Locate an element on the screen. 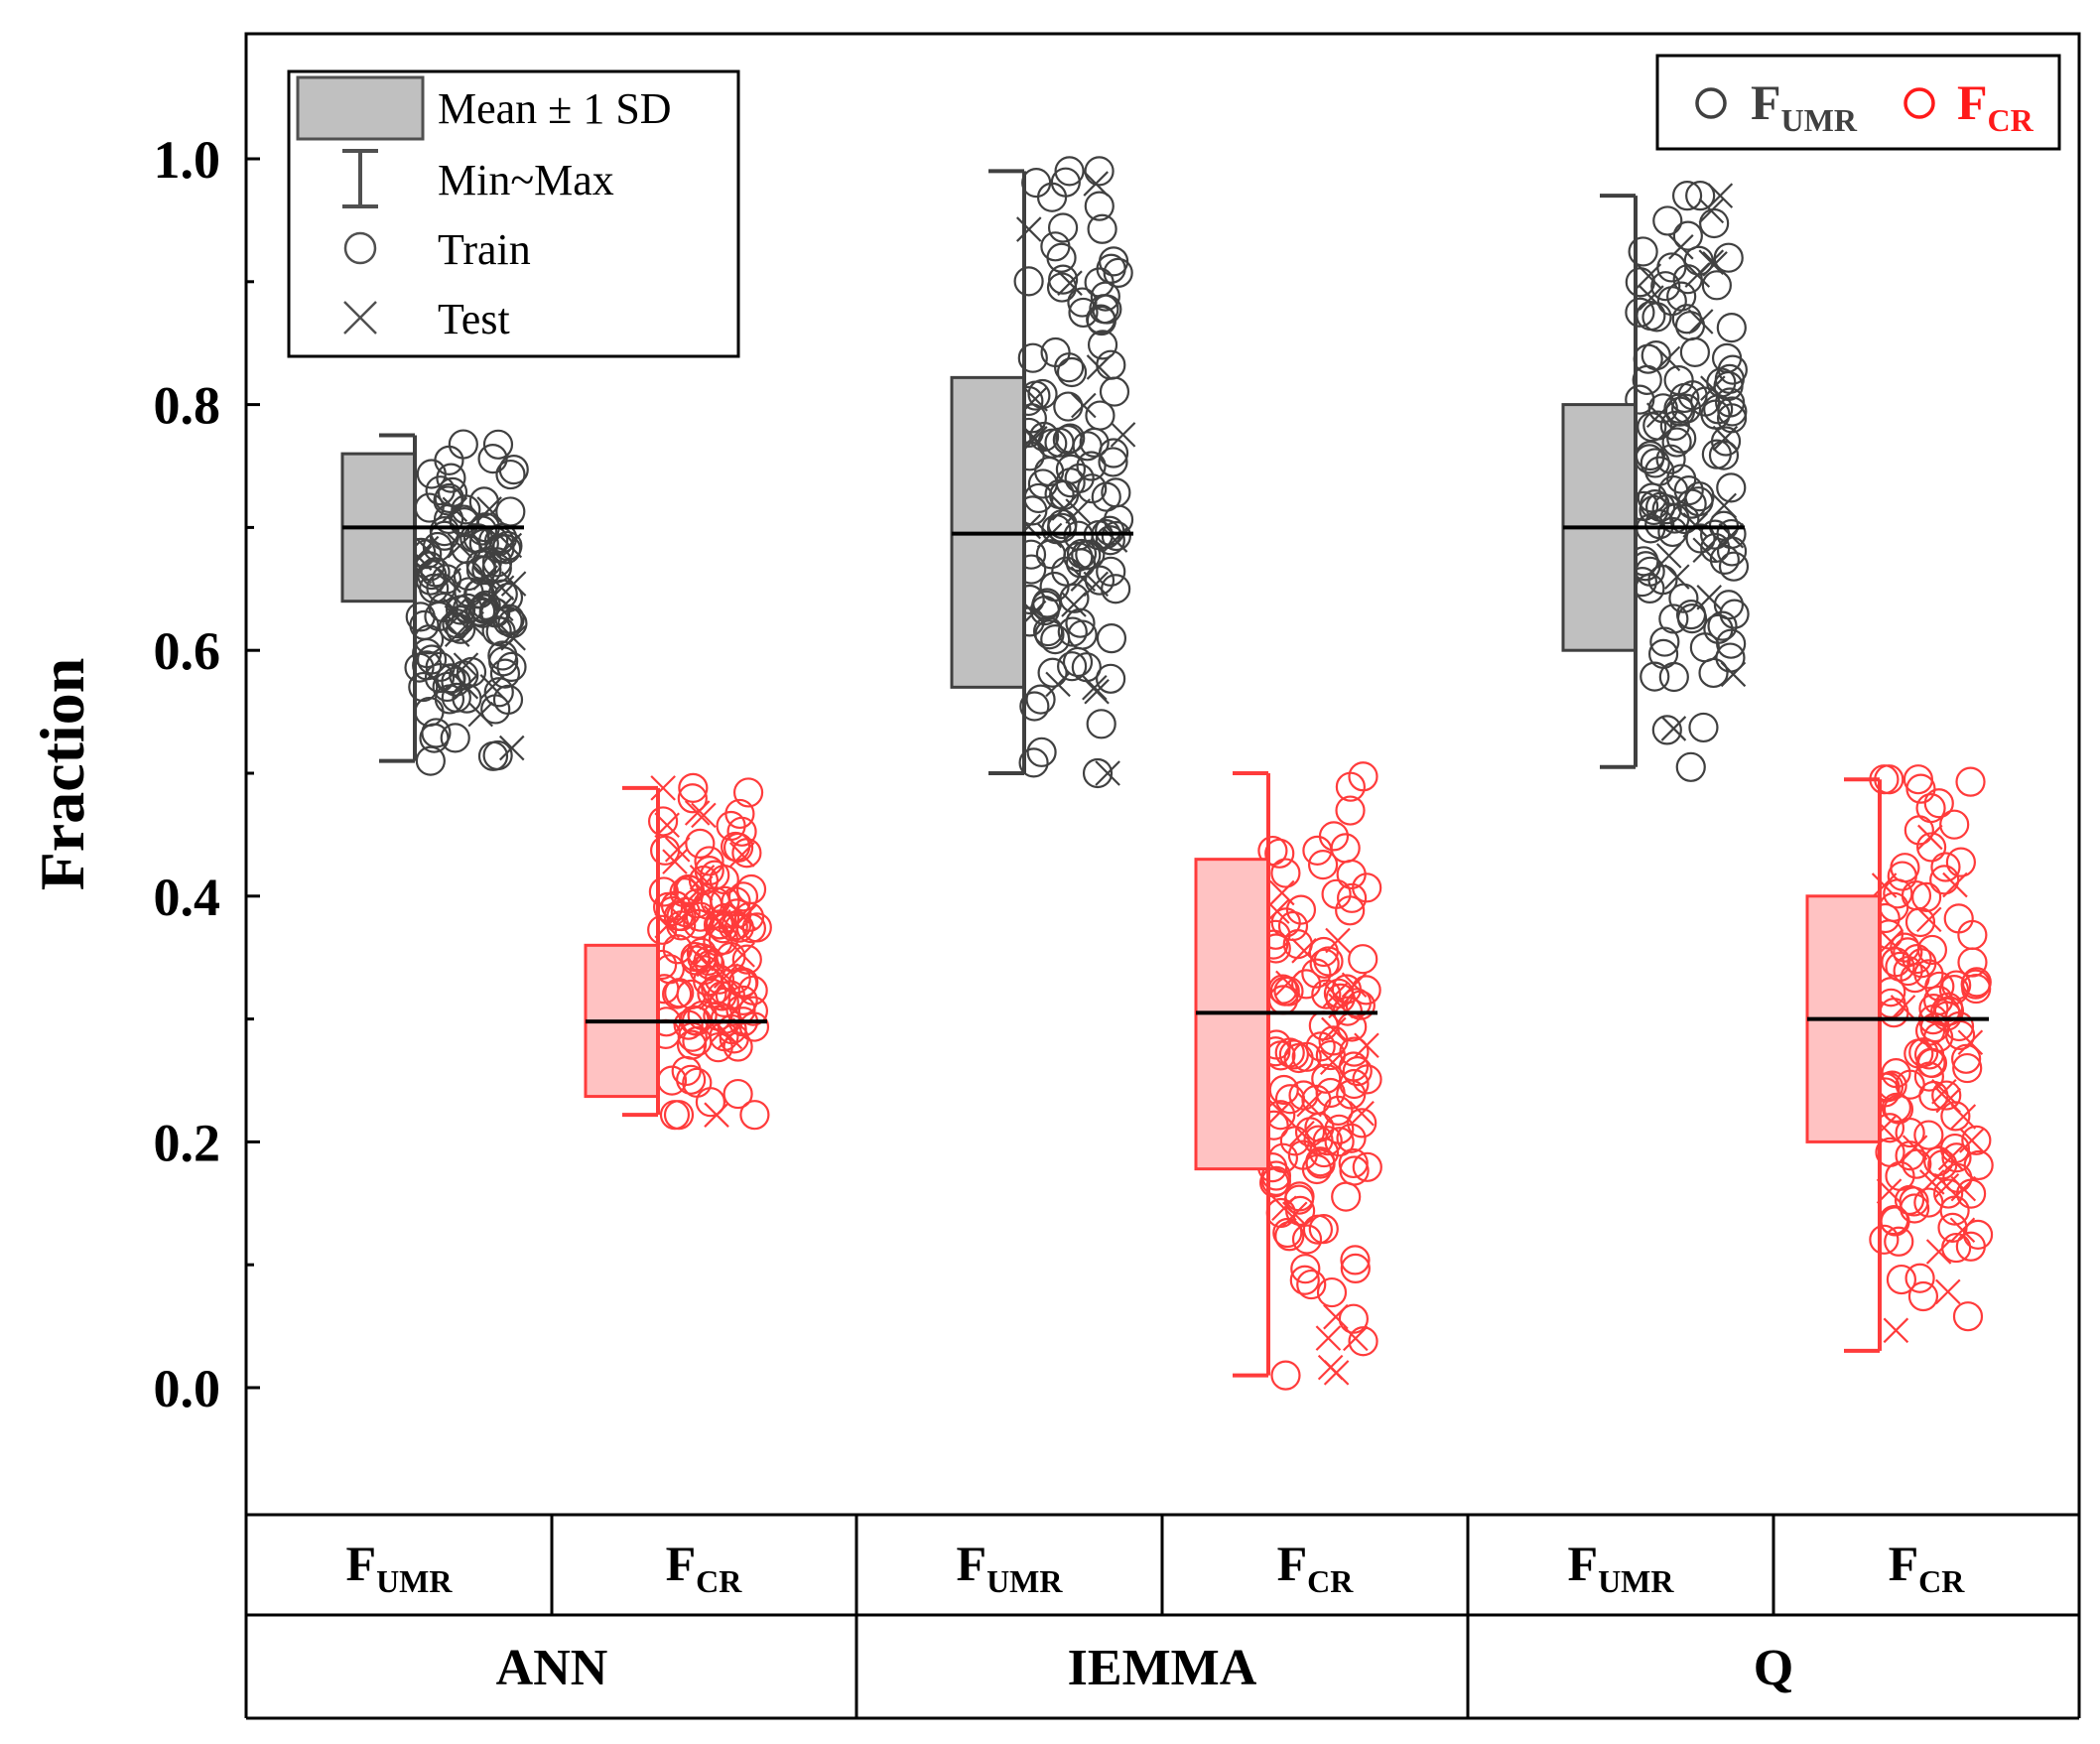 Image resolution: width=2100 pixels, height=1744 pixels. y-tick-label: 1.0 is located at coordinates (188, 160).